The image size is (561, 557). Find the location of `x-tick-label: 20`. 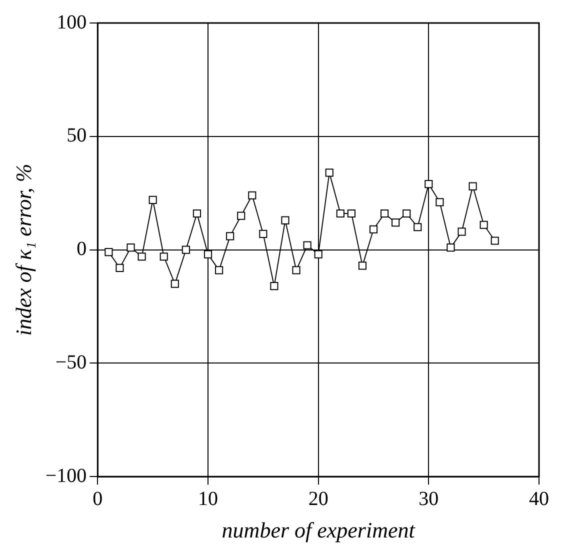

x-tick-label: 20 is located at coordinates (318, 499).